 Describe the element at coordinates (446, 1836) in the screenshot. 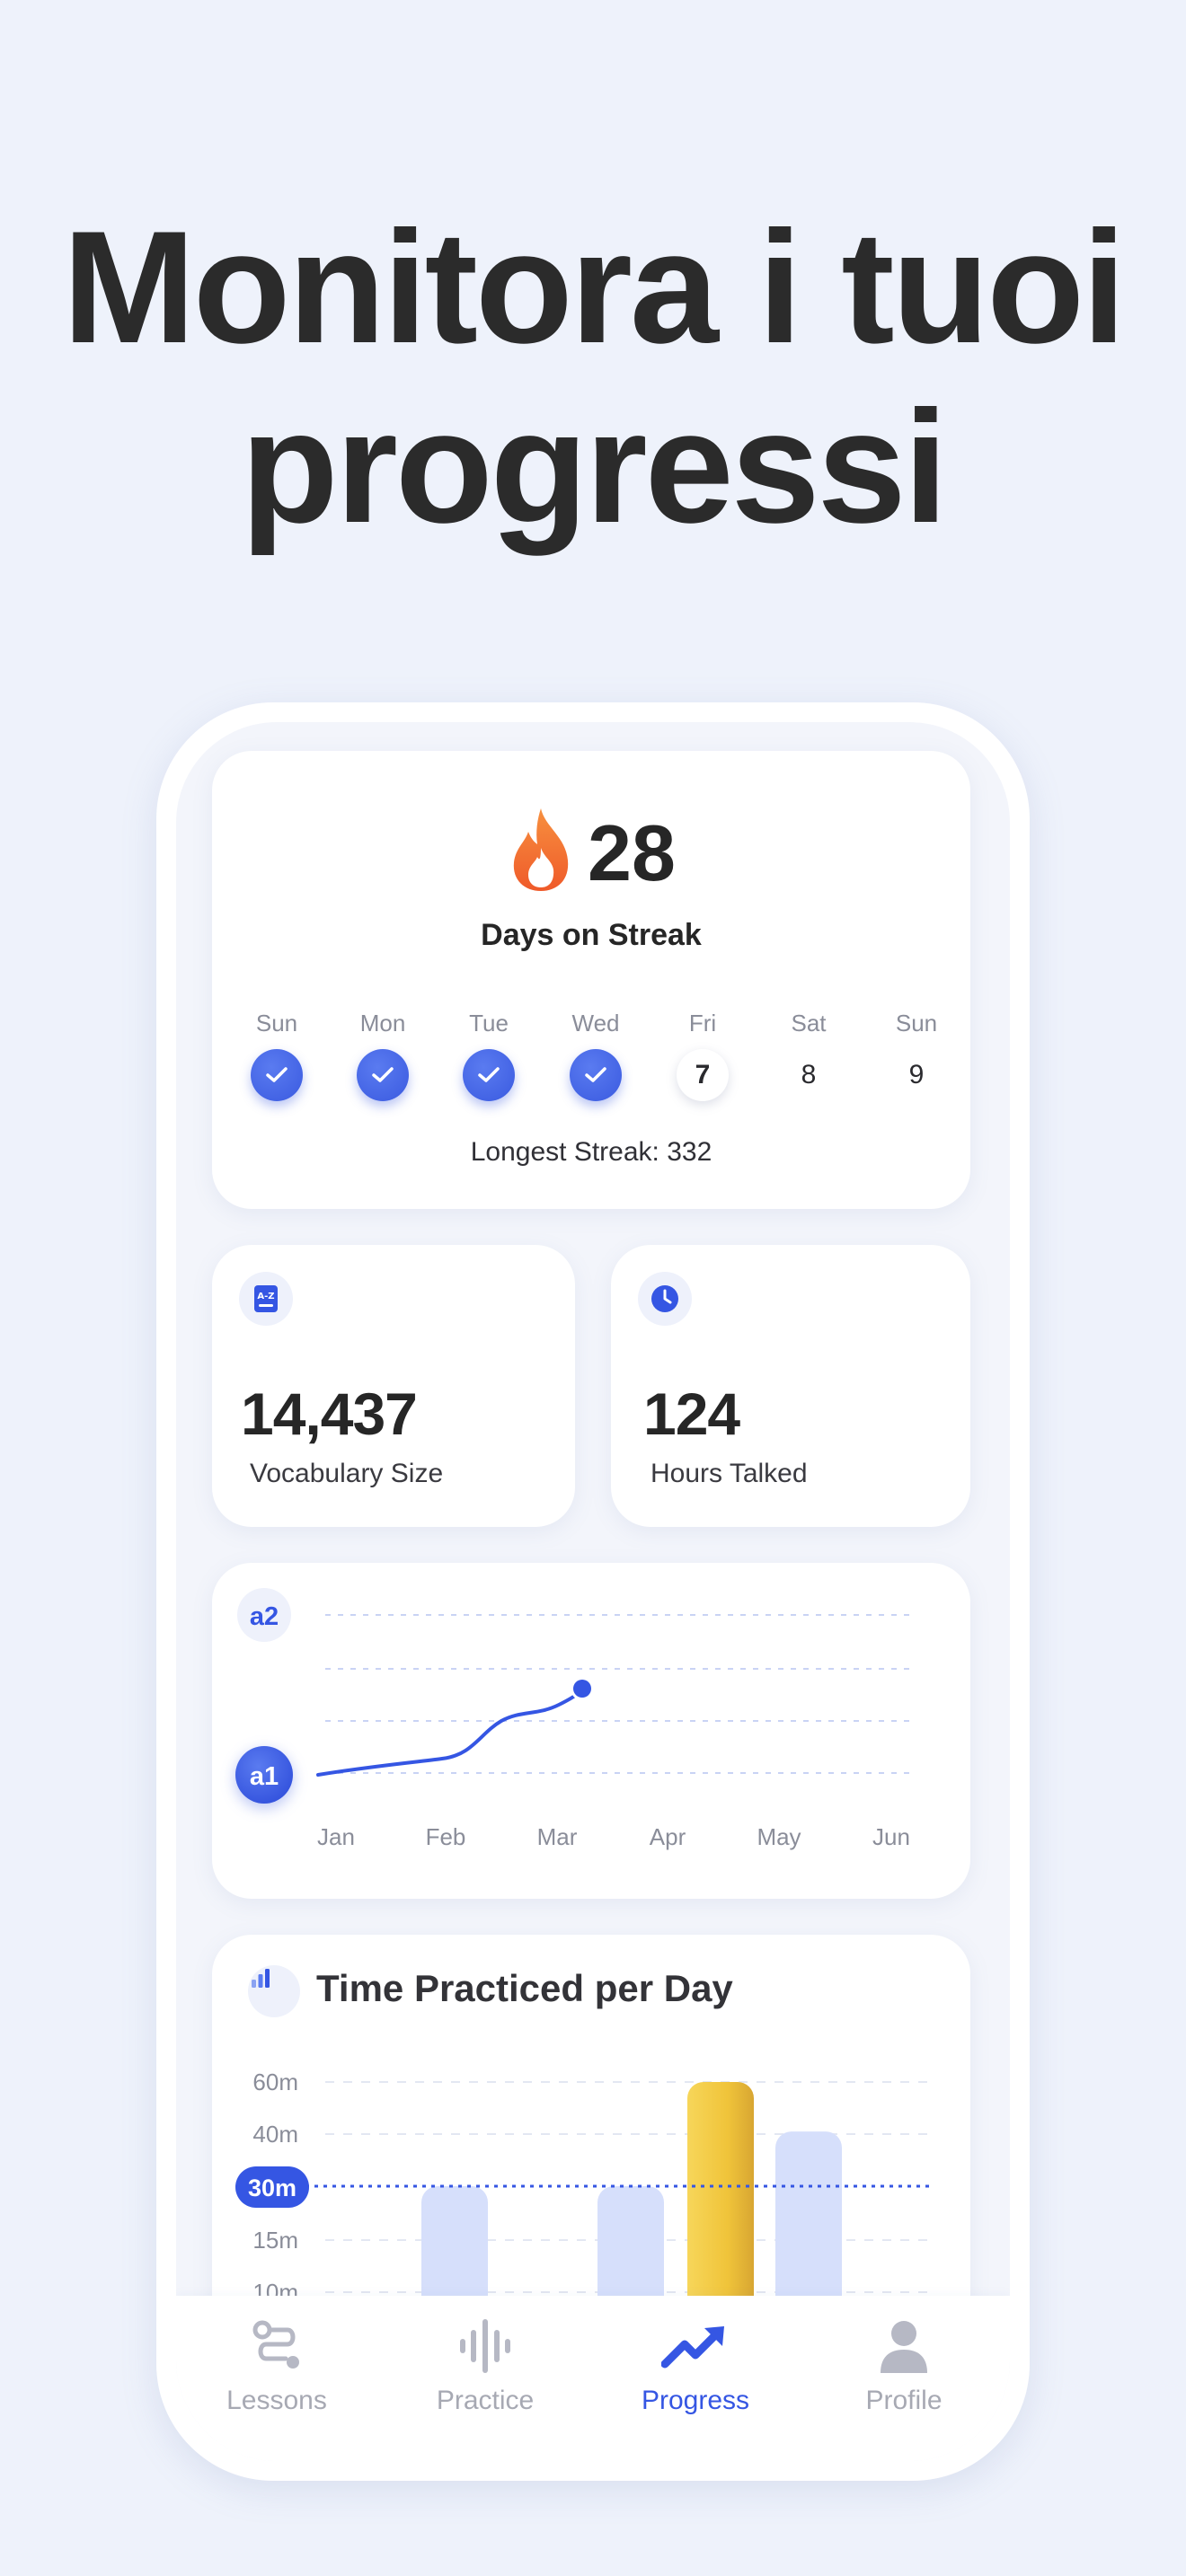

I see `month-tick: Feb` at that location.